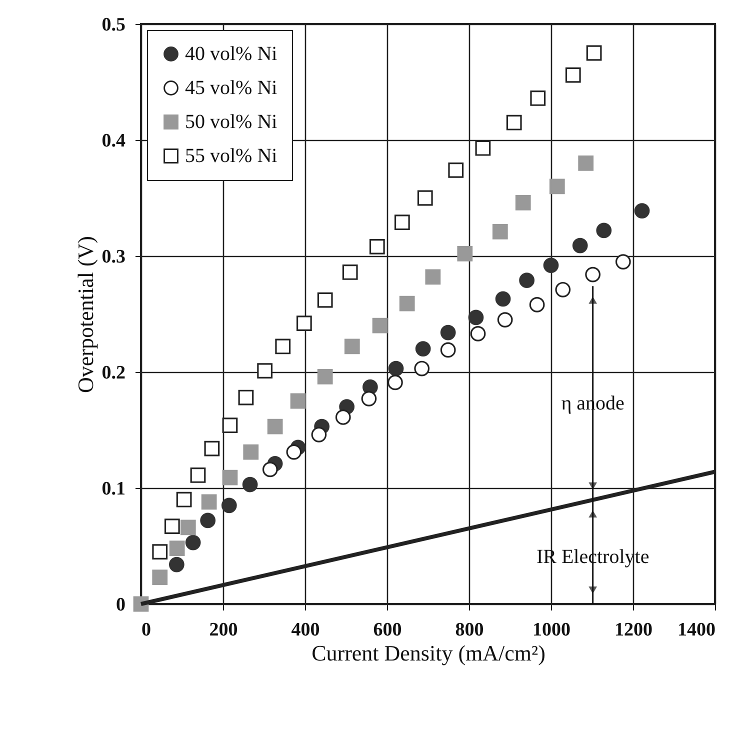 The width and height of the screenshot is (752, 740). Describe the element at coordinates (121, 605) in the screenshot. I see `y-tick-label: 0` at that location.